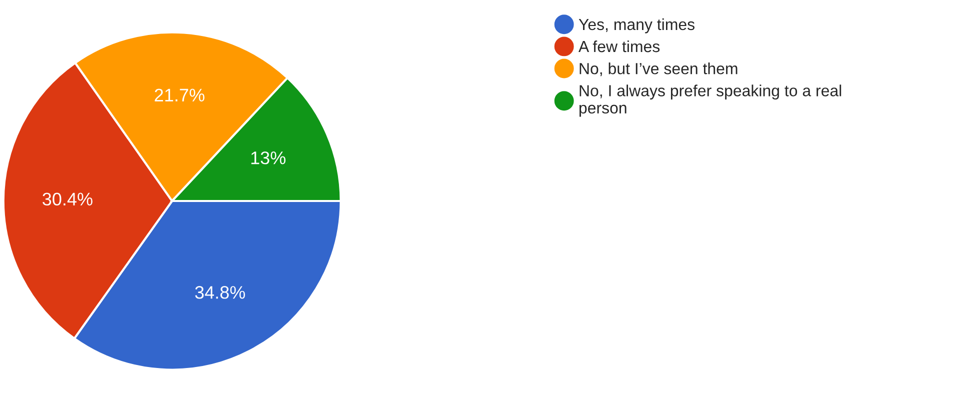  Describe the element at coordinates (636, 26) in the screenshot. I see `legend-label: Yes, many times` at that location.